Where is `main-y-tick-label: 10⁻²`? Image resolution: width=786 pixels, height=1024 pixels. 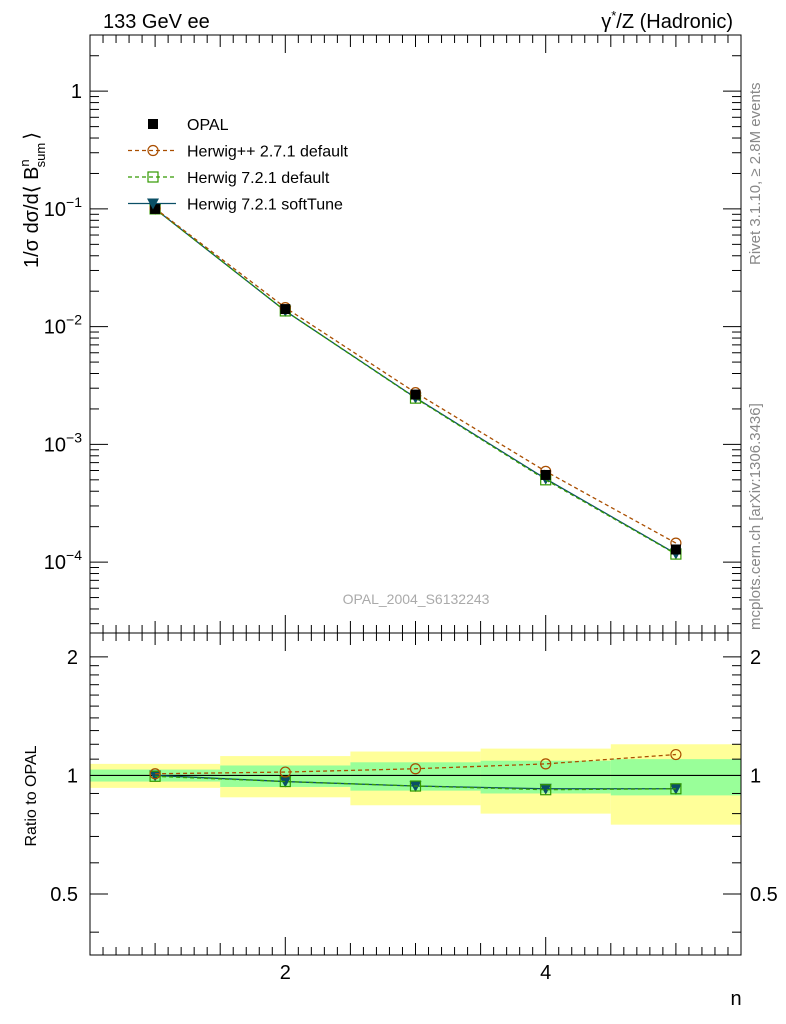
main-y-tick-label: 10⁻² is located at coordinates (63, 325).